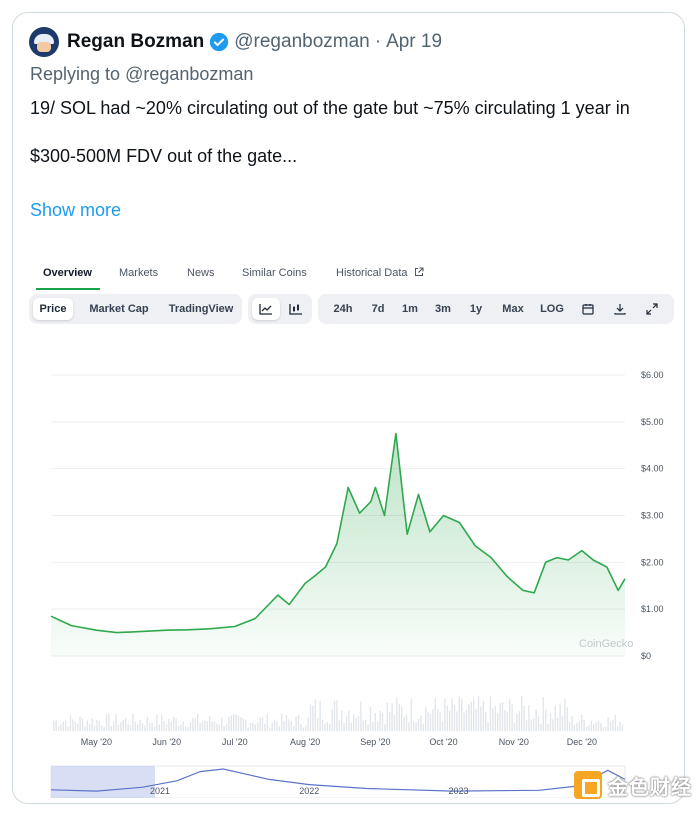  What do you see at coordinates (201, 273) in the screenshot?
I see `tab-news: News` at bounding box center [201, 273].